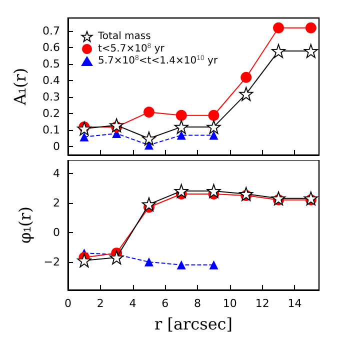 The image size is (343, 343). Describe the element at coordinates (51, 47) in the screenshot. I see `y-tick-label: 0.6` at that location.